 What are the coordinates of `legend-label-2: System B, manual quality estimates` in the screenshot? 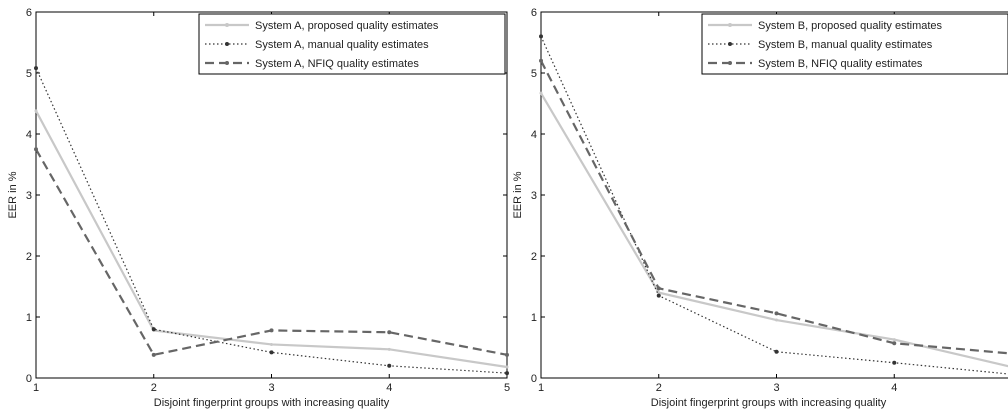 It's located at (845, 45).